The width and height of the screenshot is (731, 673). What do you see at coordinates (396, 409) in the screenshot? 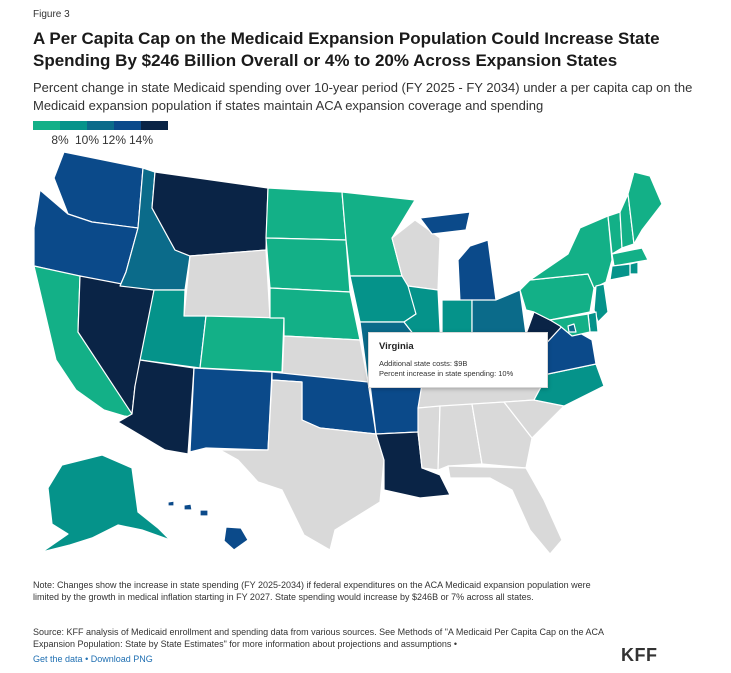
I see `state-arkansas` at bounding box center [396, 409].